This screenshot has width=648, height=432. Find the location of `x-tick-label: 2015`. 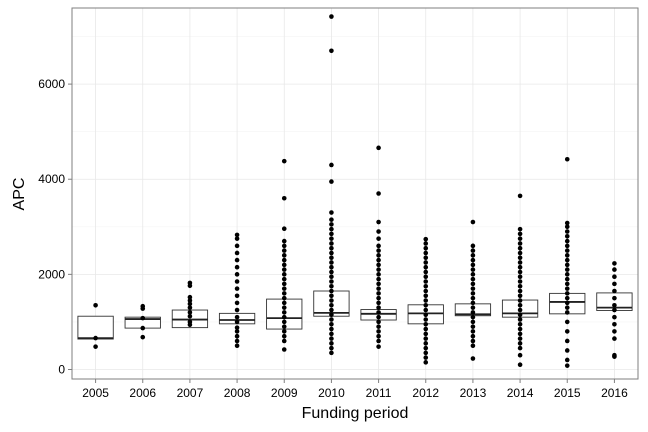

x-tick-label: 2015 is located at coordinates (567, 393).